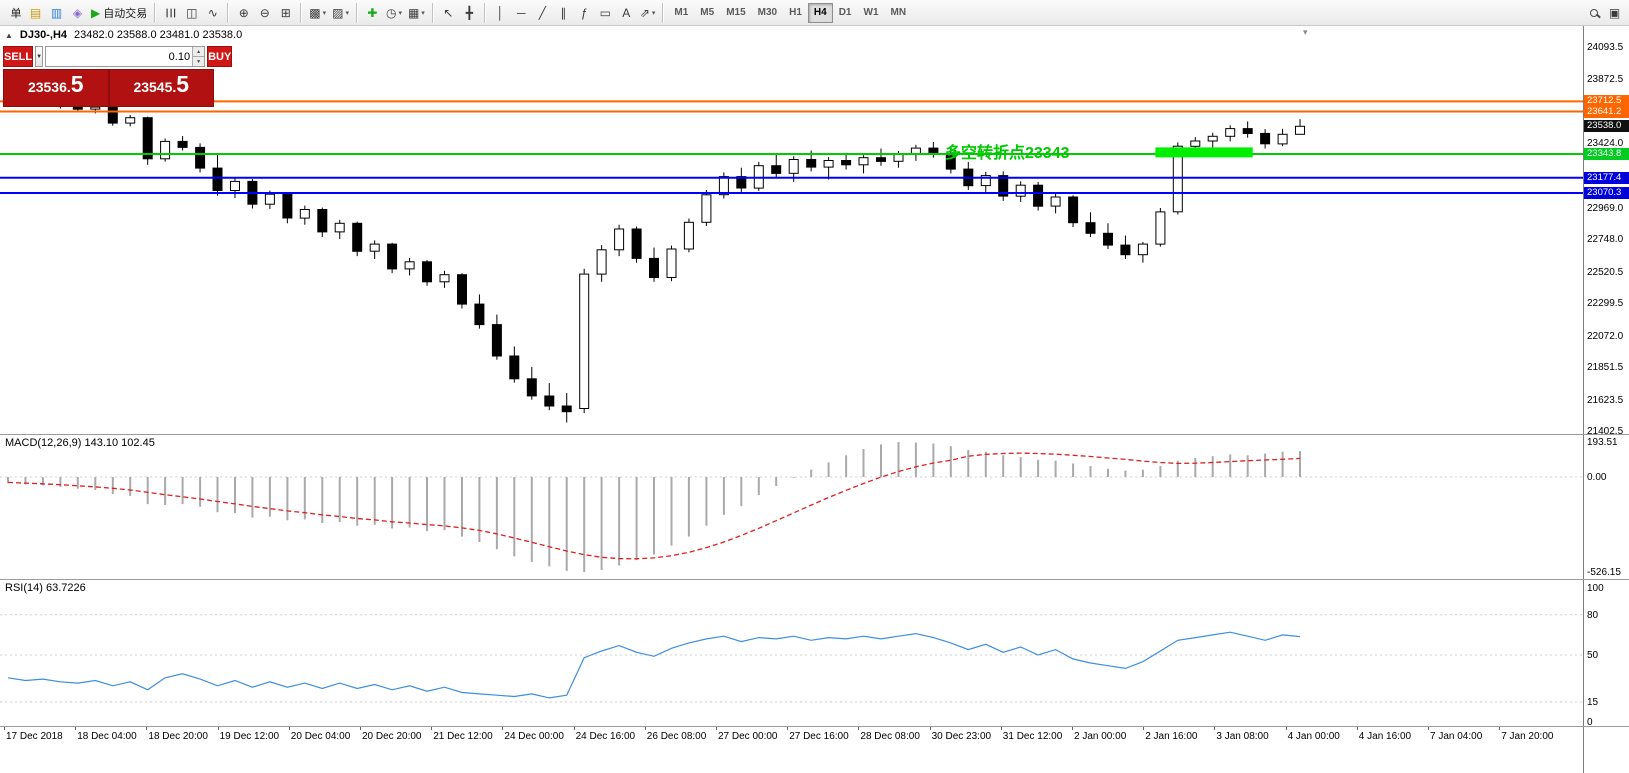 This screenshot has height=773, width=1629. What do you see at coordinates (372, 13) in the screenshot?
I see `indicators-button: ✚` at bounding box center [372, 13].